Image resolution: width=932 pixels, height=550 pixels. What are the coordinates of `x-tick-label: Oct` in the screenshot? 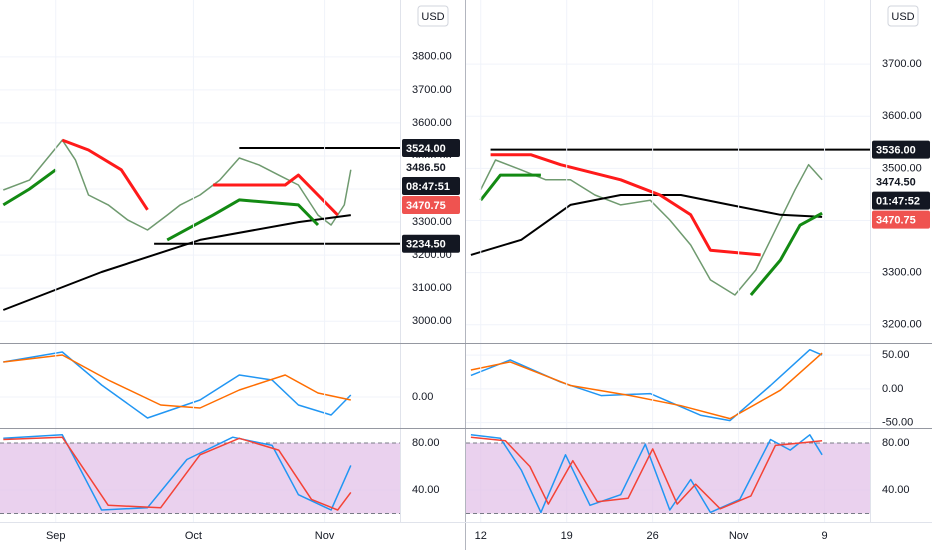 It's located at (193, 536).